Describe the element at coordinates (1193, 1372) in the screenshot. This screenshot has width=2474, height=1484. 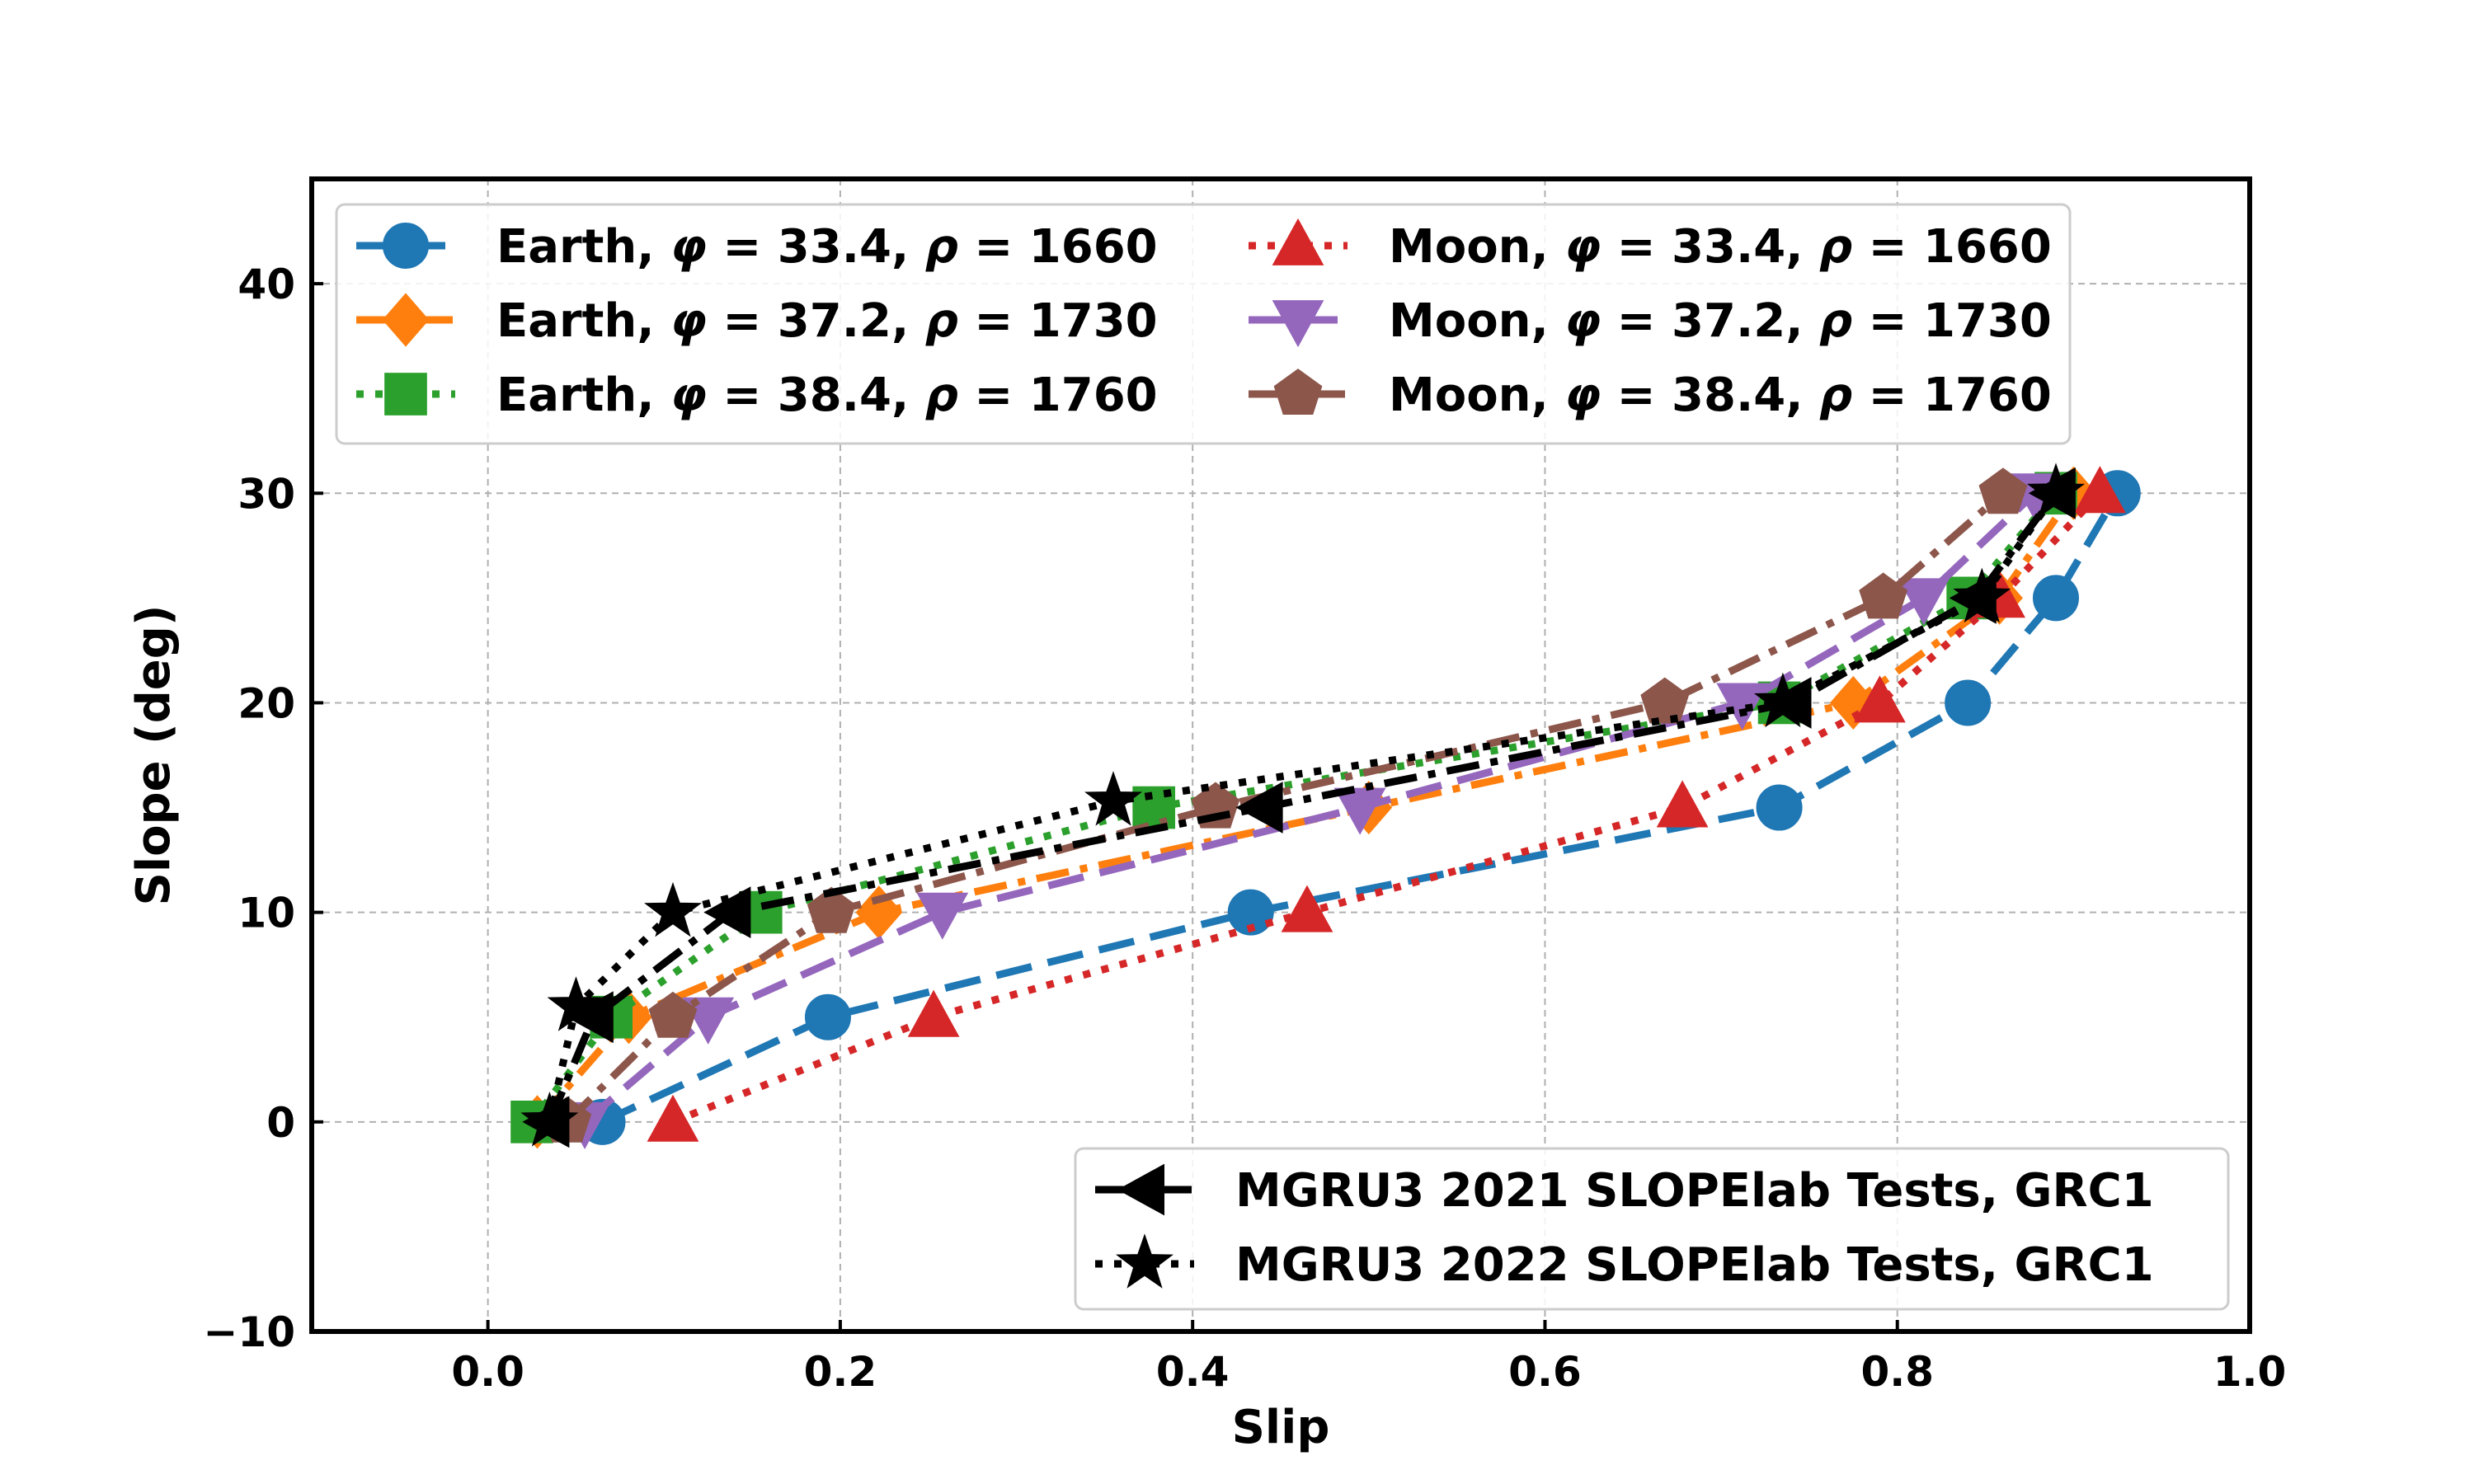
I see `x-tick-label: 0.4` at that location.